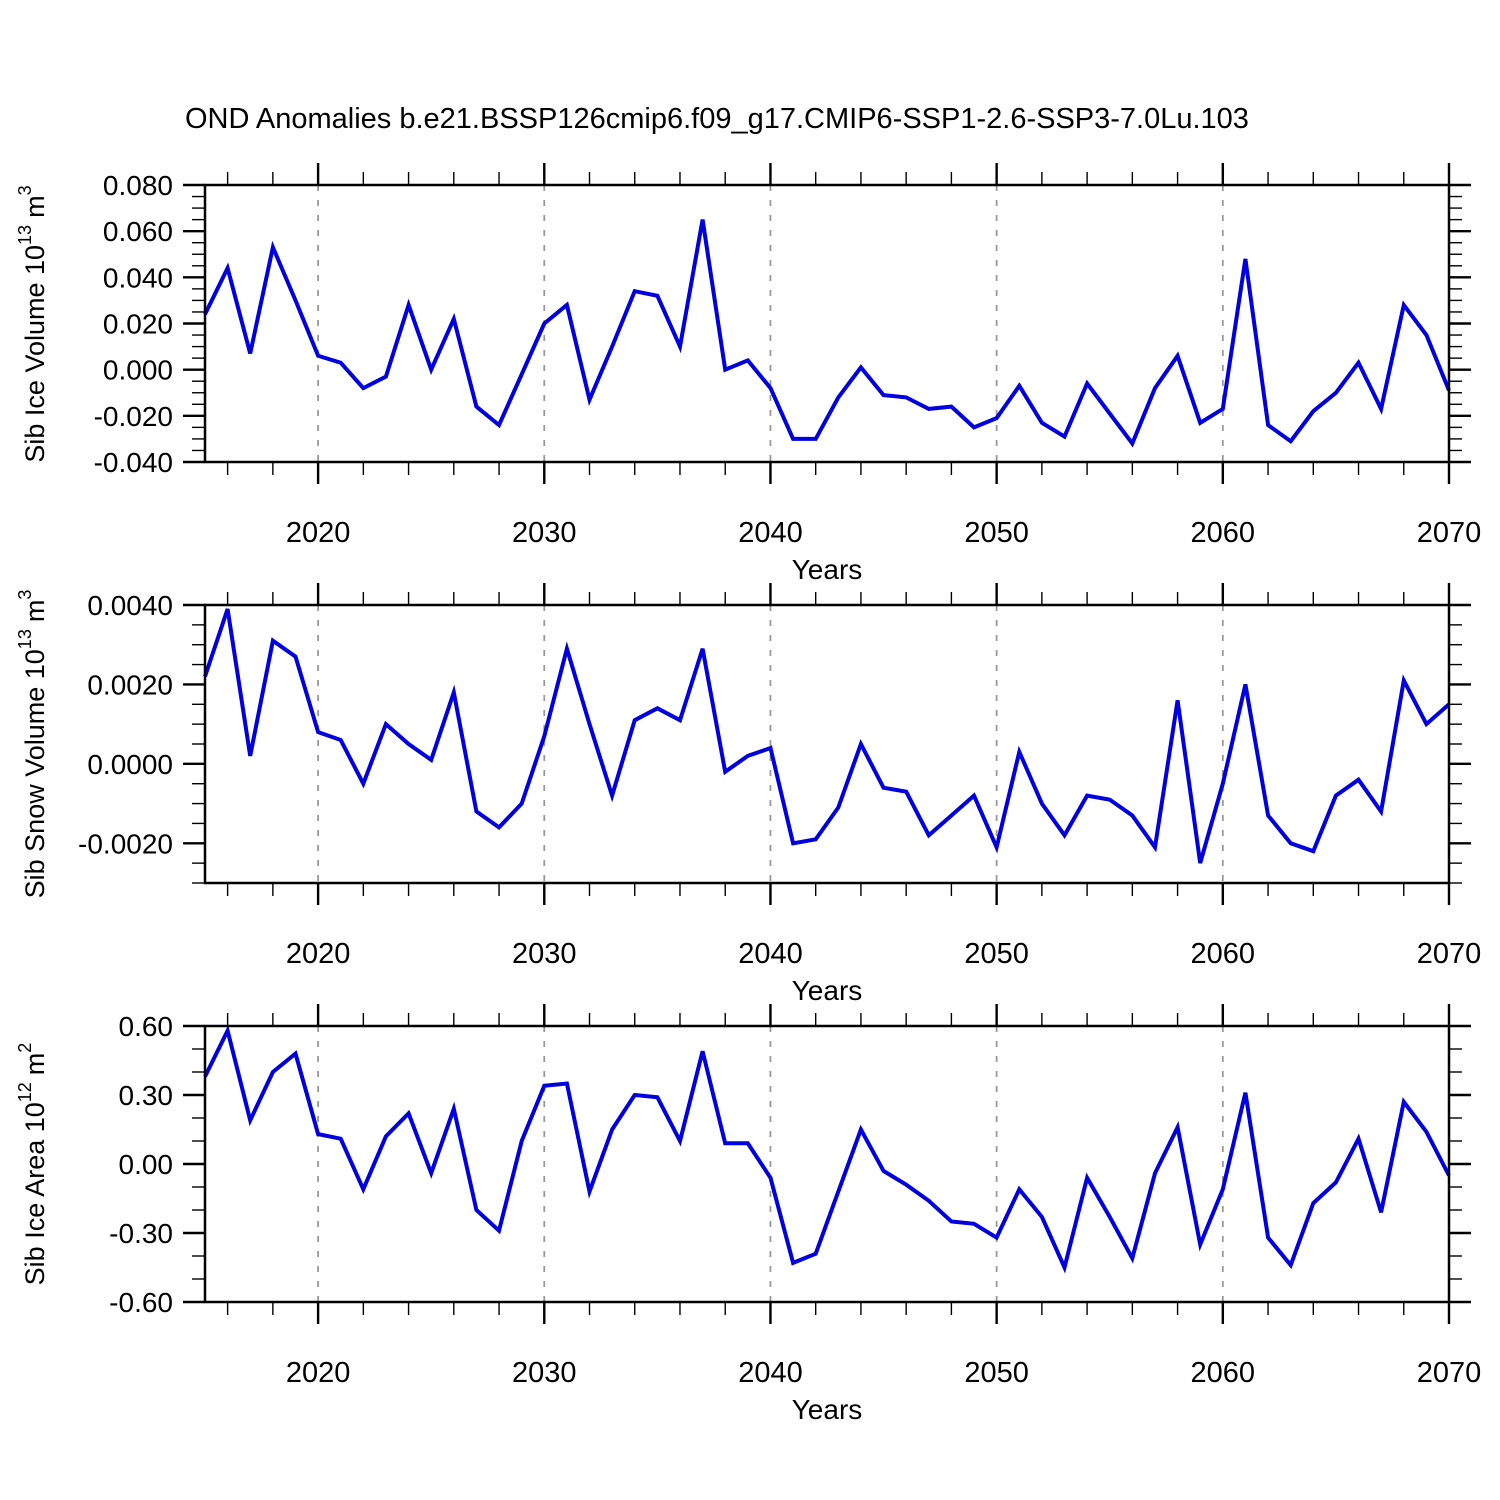 The image size is (1500, 1500). What do you see at coordinates (138, 231) in the screenshot?
I see `y-tick-label: 0.060` at bounding box center [138, 231].